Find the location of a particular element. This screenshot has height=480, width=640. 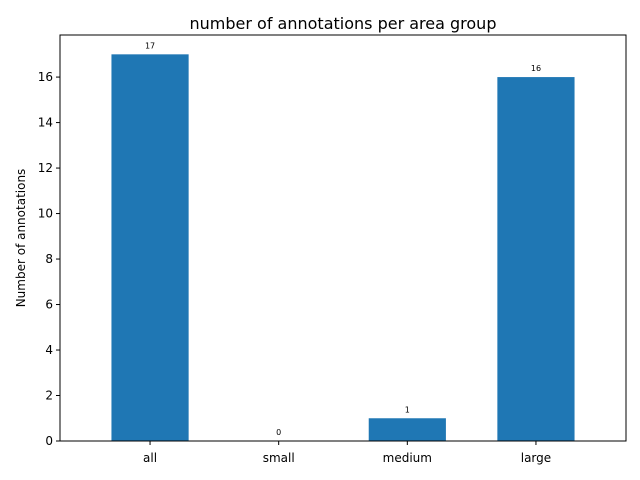

y-tick-label-0: 0 is located at coordinates (49, 441).